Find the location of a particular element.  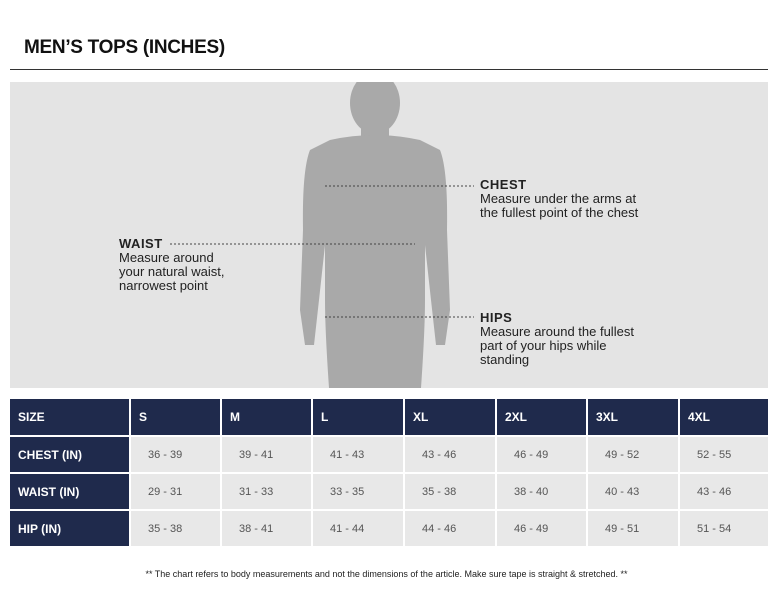

table-cell: 41 - 44 is located at coordinates (358, 528).